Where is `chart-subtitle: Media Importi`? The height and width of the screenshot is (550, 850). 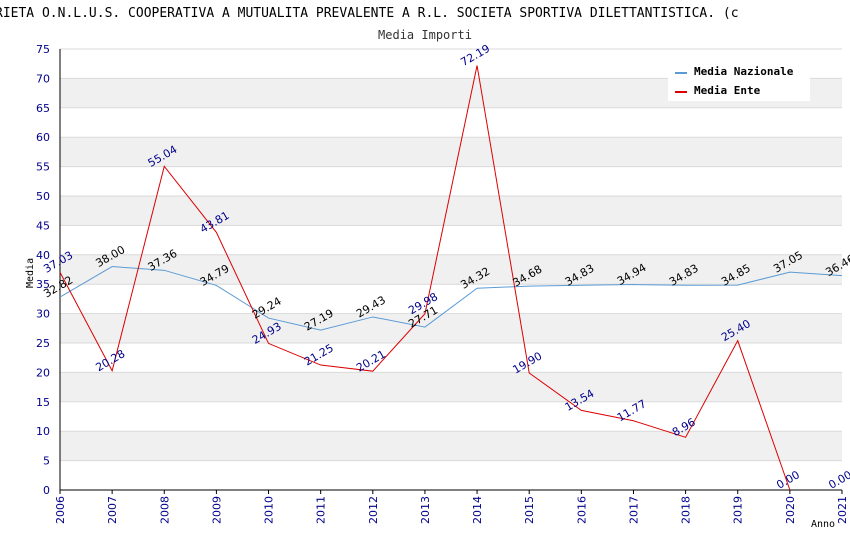
chart-subtitle: Media Importi is located at coordinates (425, 35).